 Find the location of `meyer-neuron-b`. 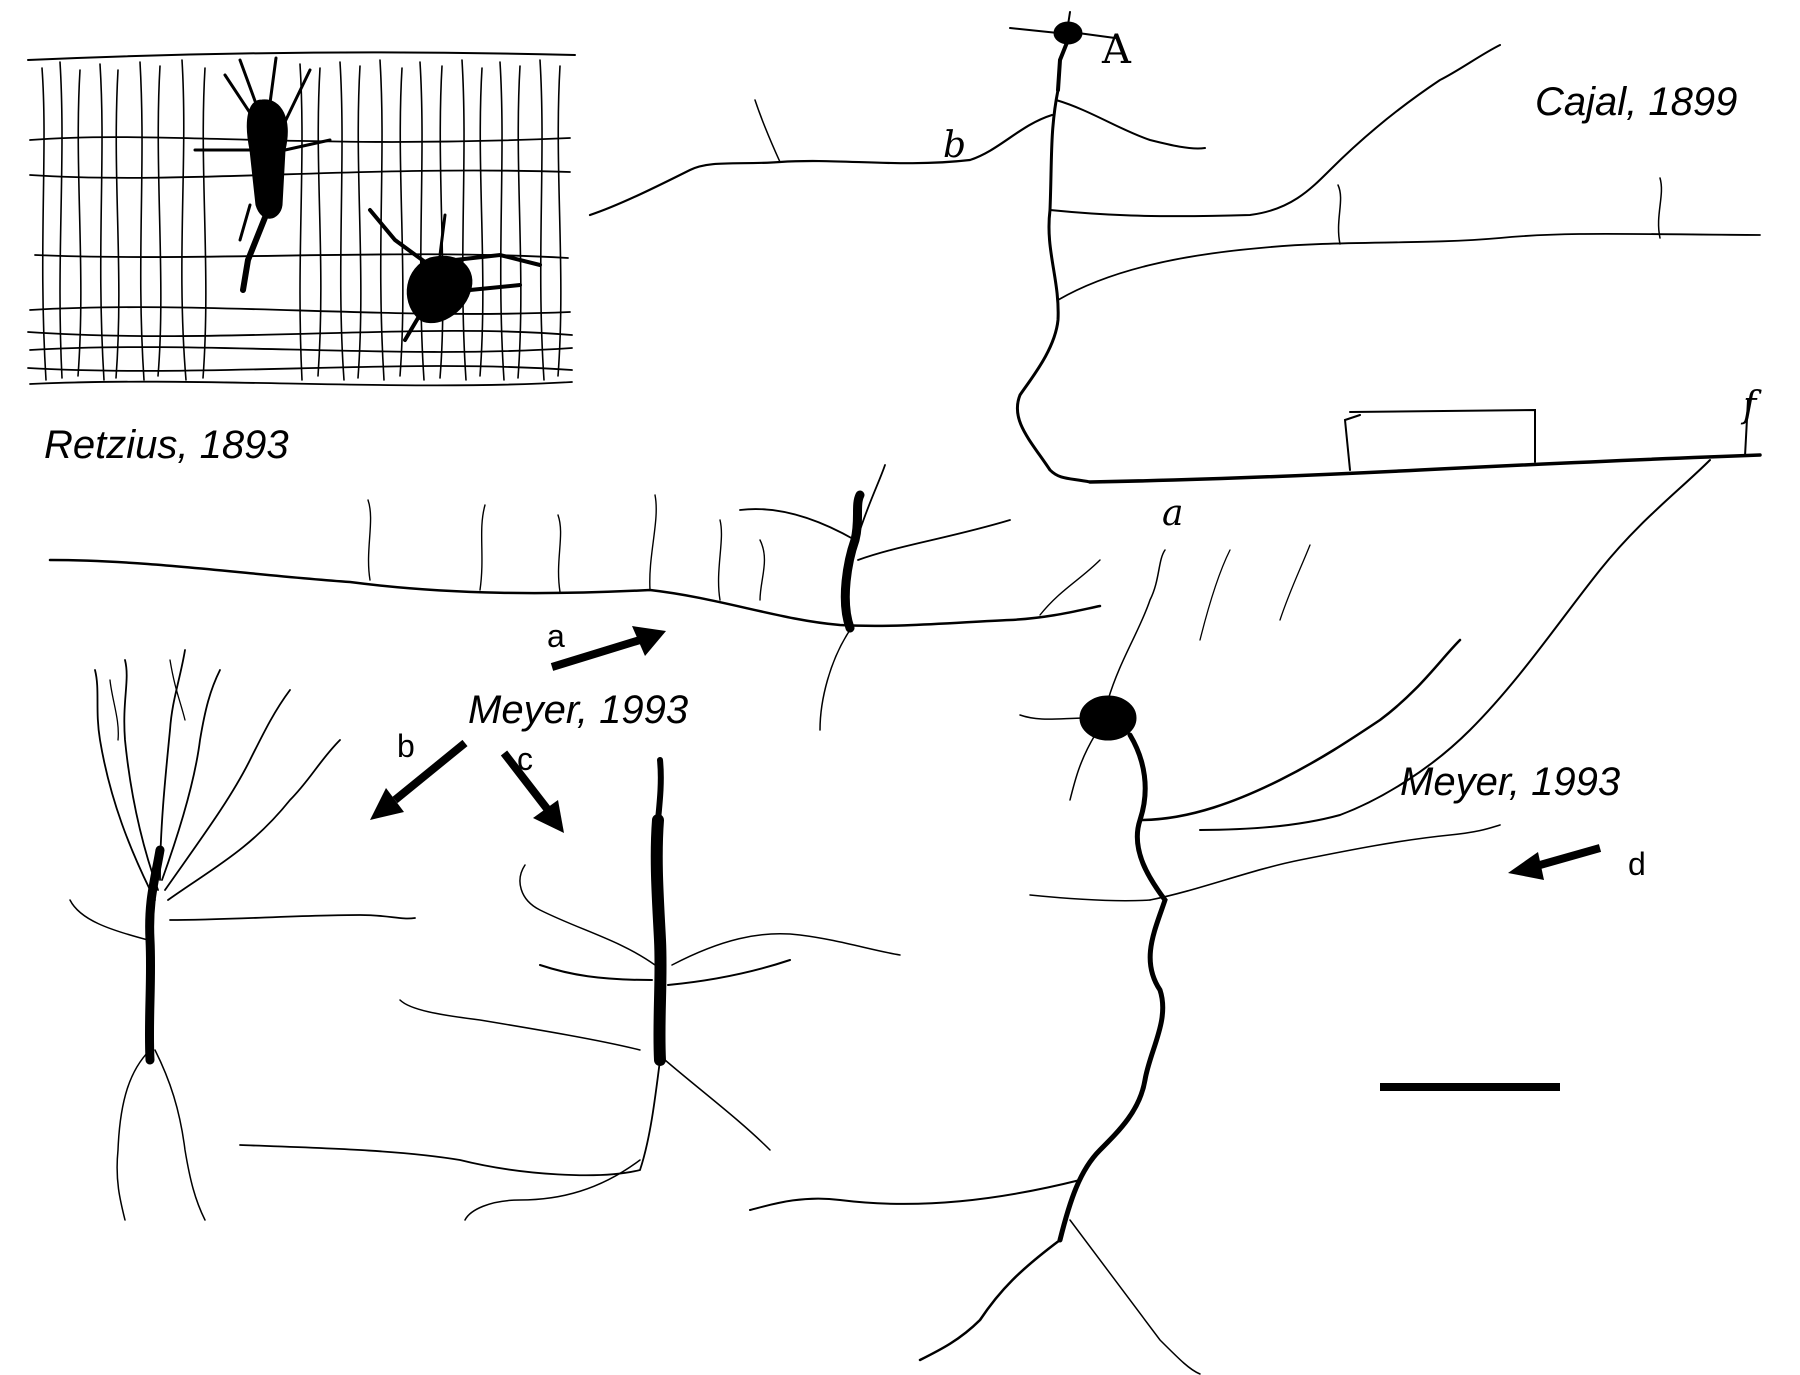

meyer-neuron-b is located at coordinates (242, 935).